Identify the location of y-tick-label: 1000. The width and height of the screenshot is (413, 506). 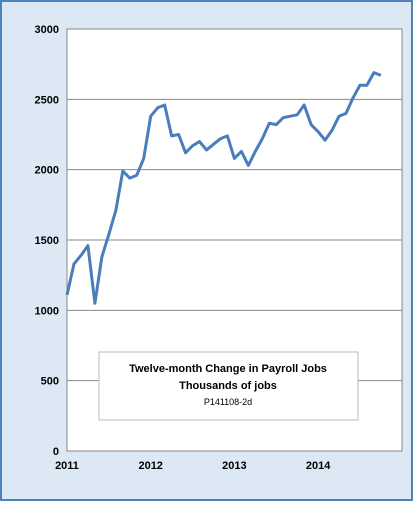
(47, 311).